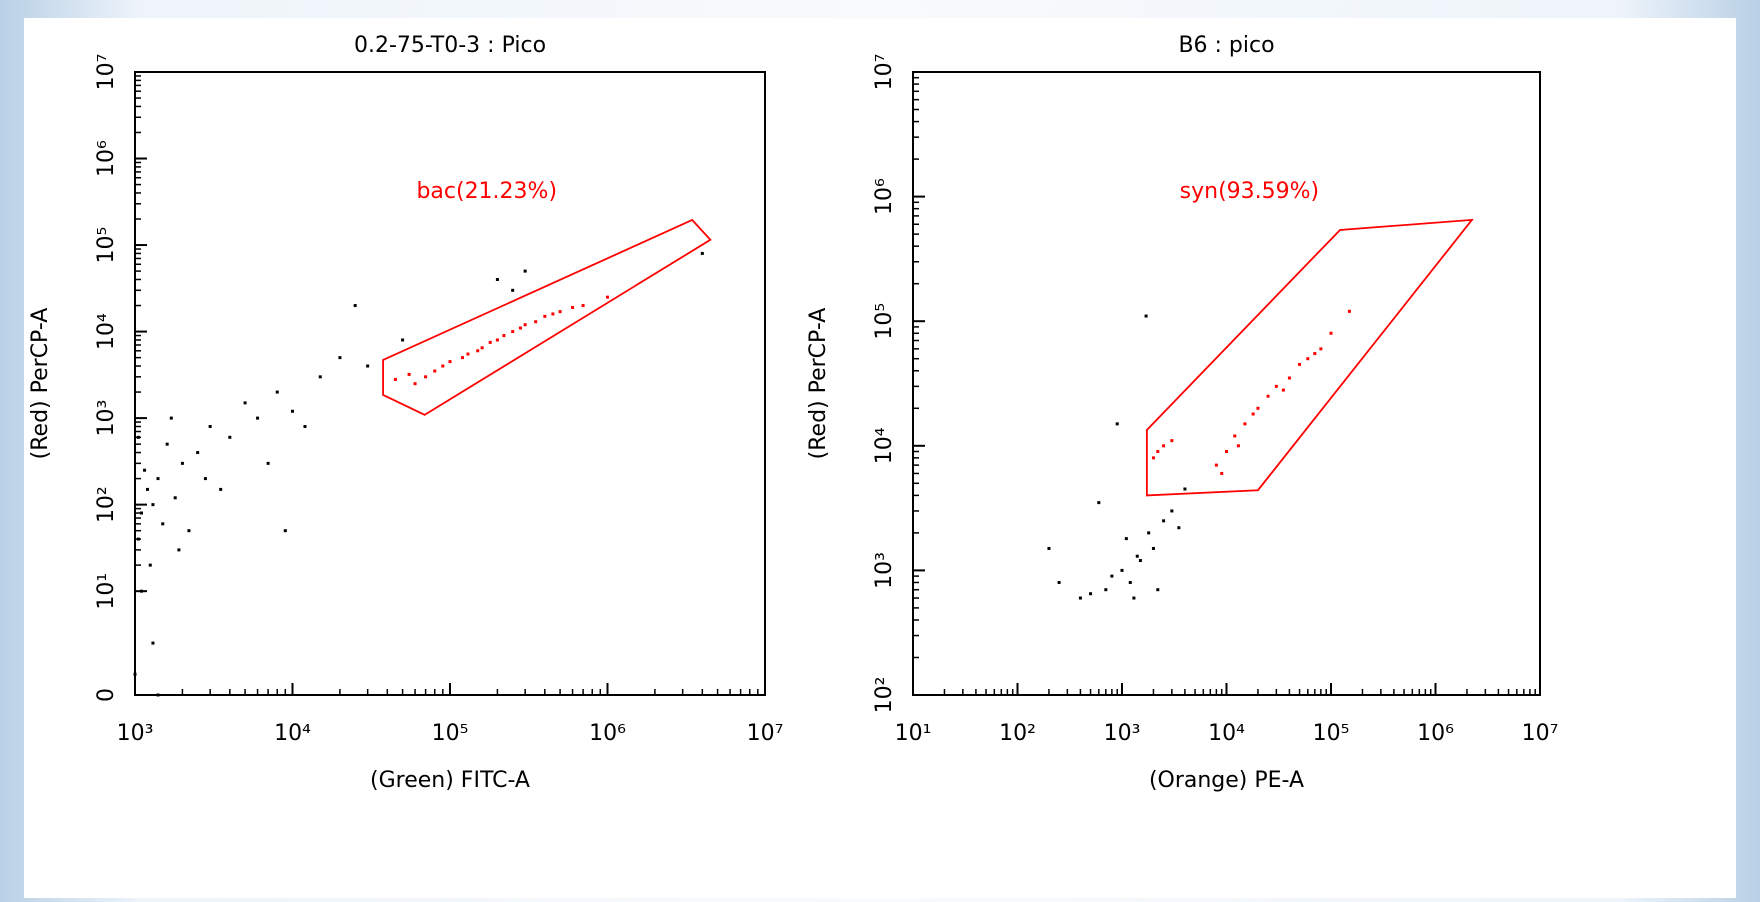 The width and height of the screenshot is (1760, 902). What do you see at coordinates (607, 733) in the screenshot?
I see `x-tick-label: 10⁶` at bounding box center [607, 733].